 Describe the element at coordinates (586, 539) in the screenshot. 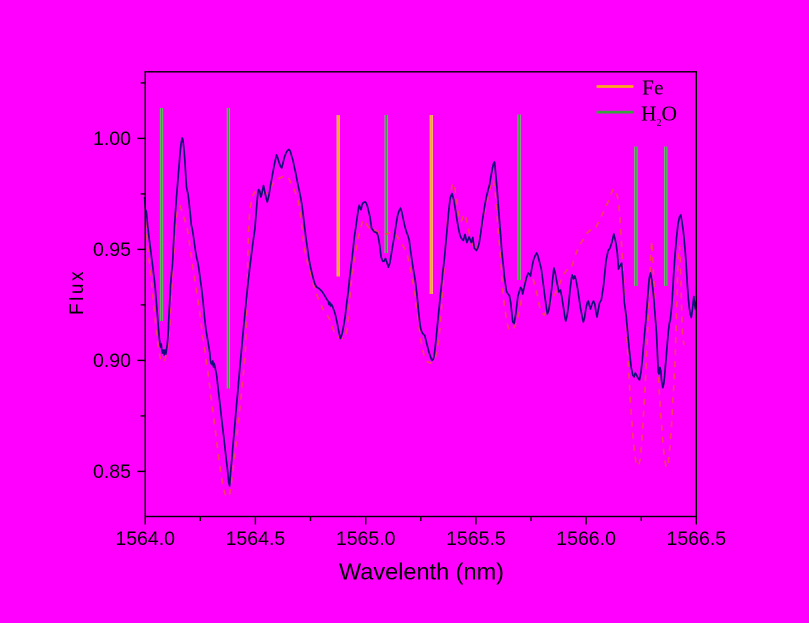

I see `svg-text: 1566.0` at that location.